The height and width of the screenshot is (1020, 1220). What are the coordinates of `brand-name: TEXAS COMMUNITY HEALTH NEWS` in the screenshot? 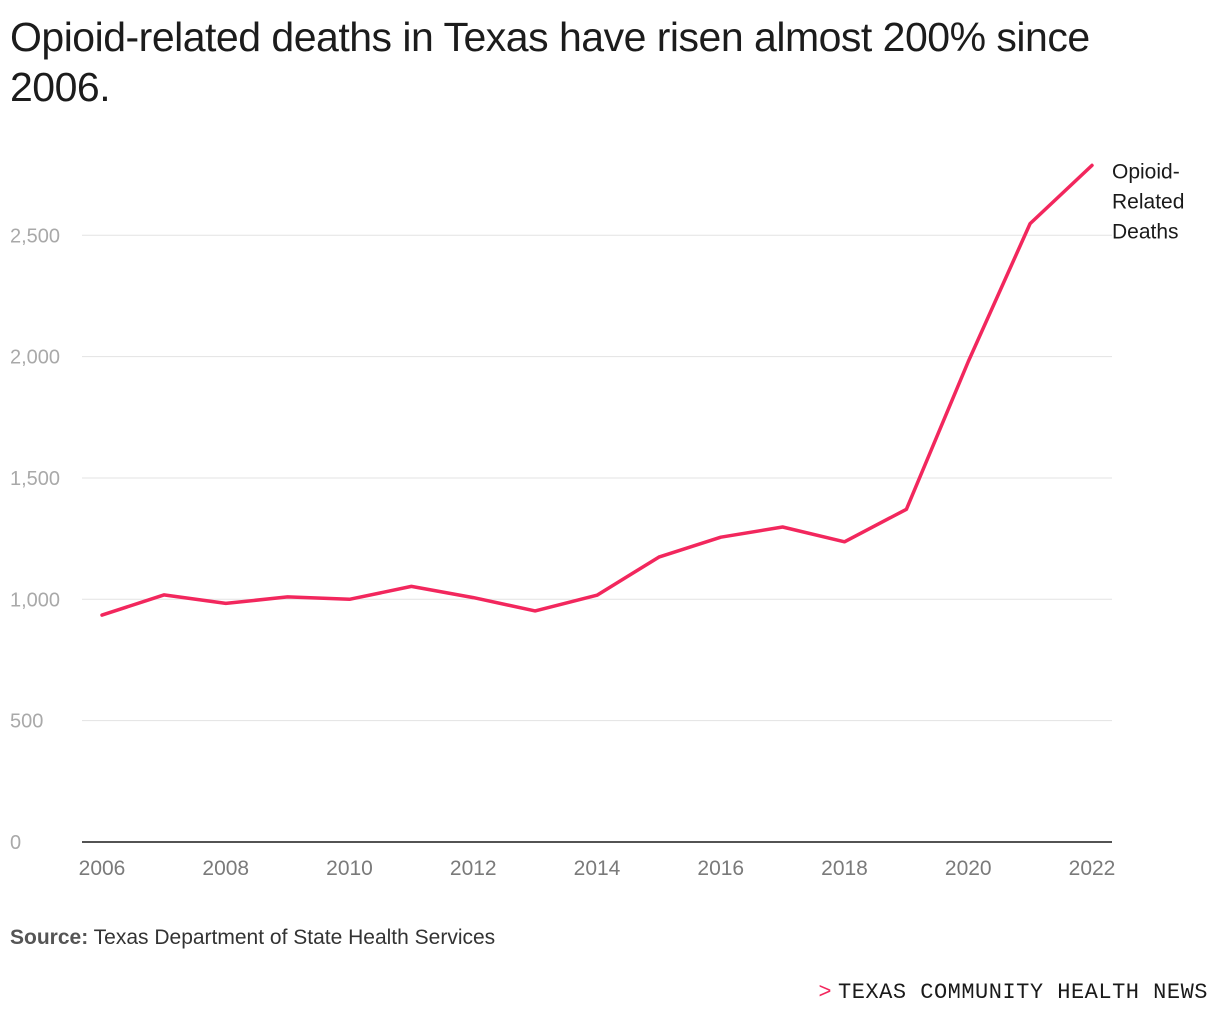 It's located at (1023, 992).